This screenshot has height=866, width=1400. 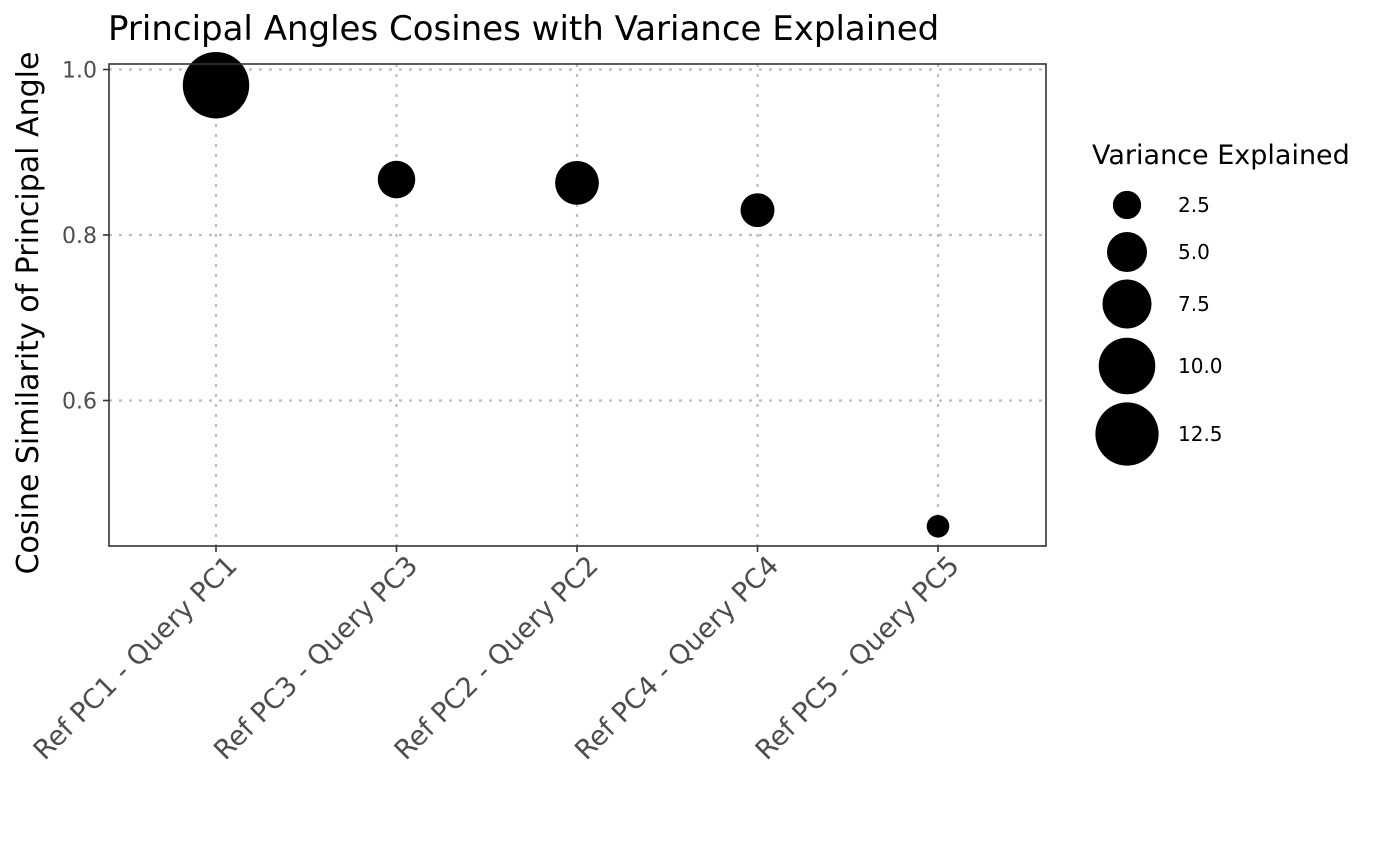 I want to click on x-tick-label-3: Ref PC4 - Query PC4, so click(x=677, y=658).